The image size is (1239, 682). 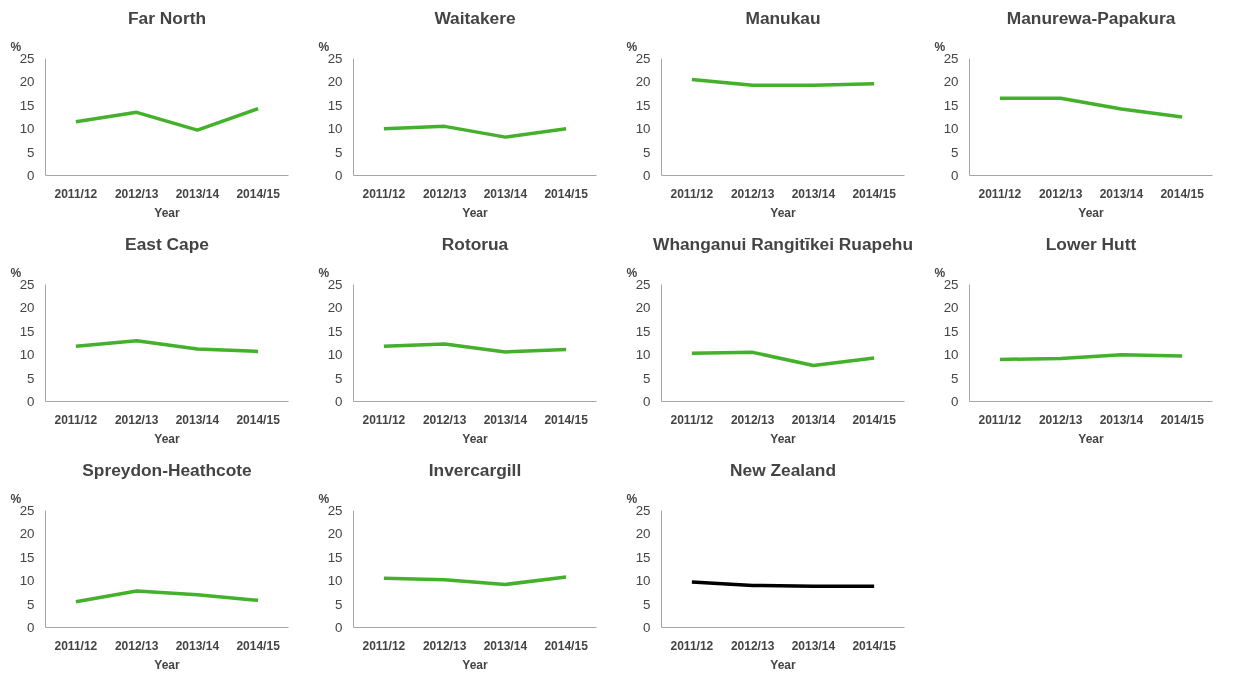 What do you see at coordinates (783, 469) in the screenshot?
I see `chart-title: New Zealand` at bounding box center [783, 469].